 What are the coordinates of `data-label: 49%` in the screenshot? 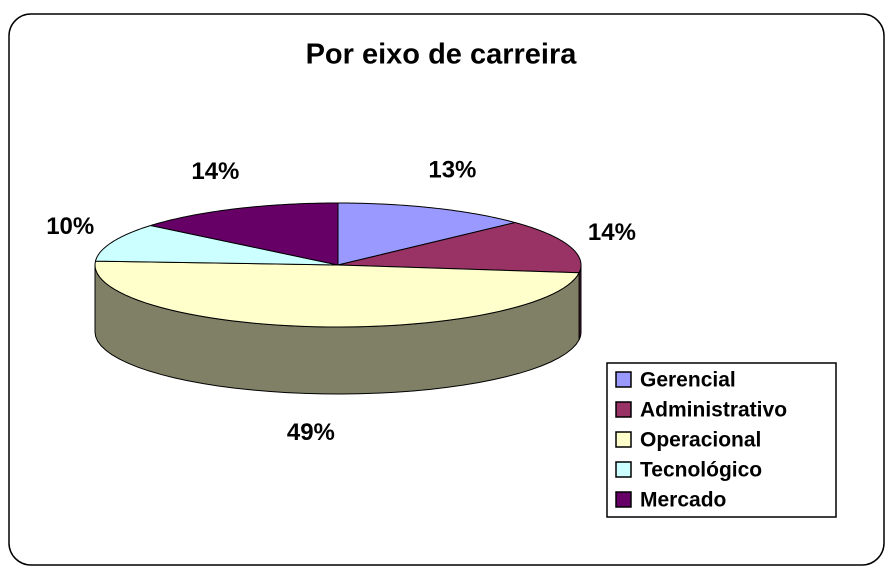 It's located at (311, 432).